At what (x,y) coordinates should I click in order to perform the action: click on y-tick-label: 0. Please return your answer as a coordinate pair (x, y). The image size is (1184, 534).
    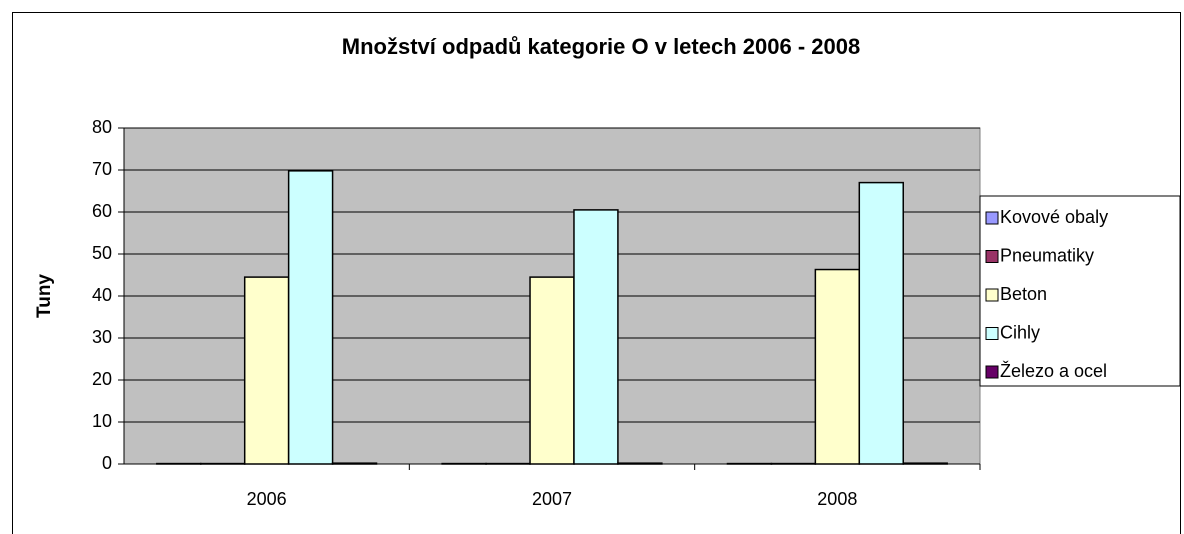
    Looking at the image, I should click on (107, 463).